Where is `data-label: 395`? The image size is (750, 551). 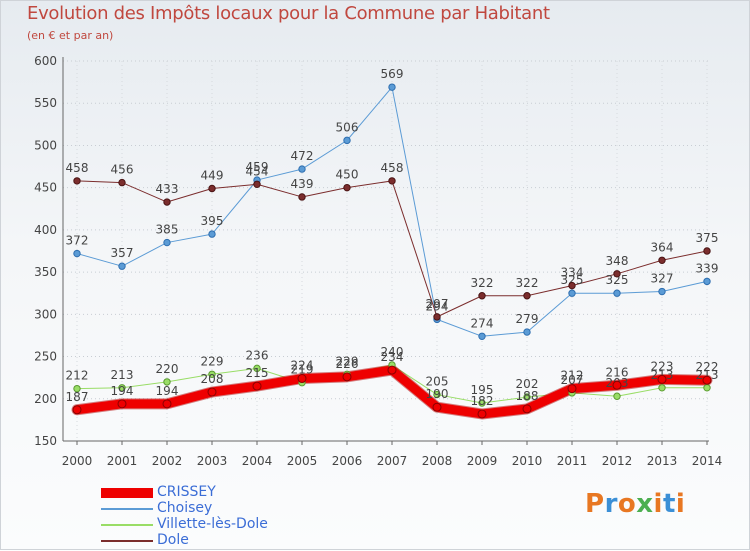
data-label: 395 is located at coordinates (212, 221).